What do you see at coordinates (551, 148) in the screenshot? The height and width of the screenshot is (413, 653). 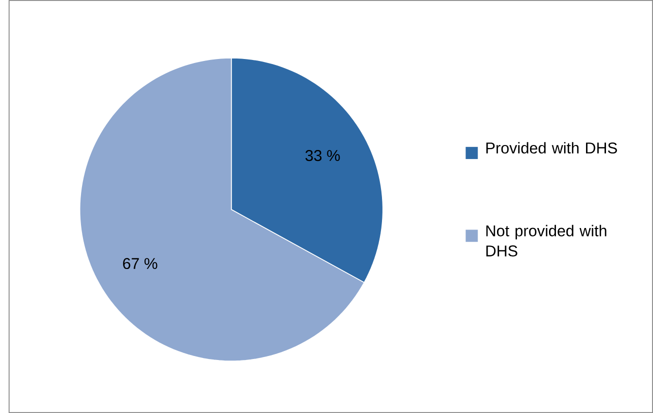 I see `legend-label: Provided with DHS` at bounding box center [551, 148].